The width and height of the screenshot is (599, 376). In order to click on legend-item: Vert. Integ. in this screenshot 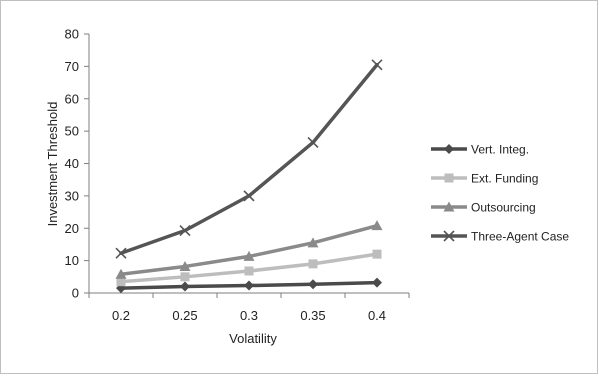, I will do `click(480, 150)`.